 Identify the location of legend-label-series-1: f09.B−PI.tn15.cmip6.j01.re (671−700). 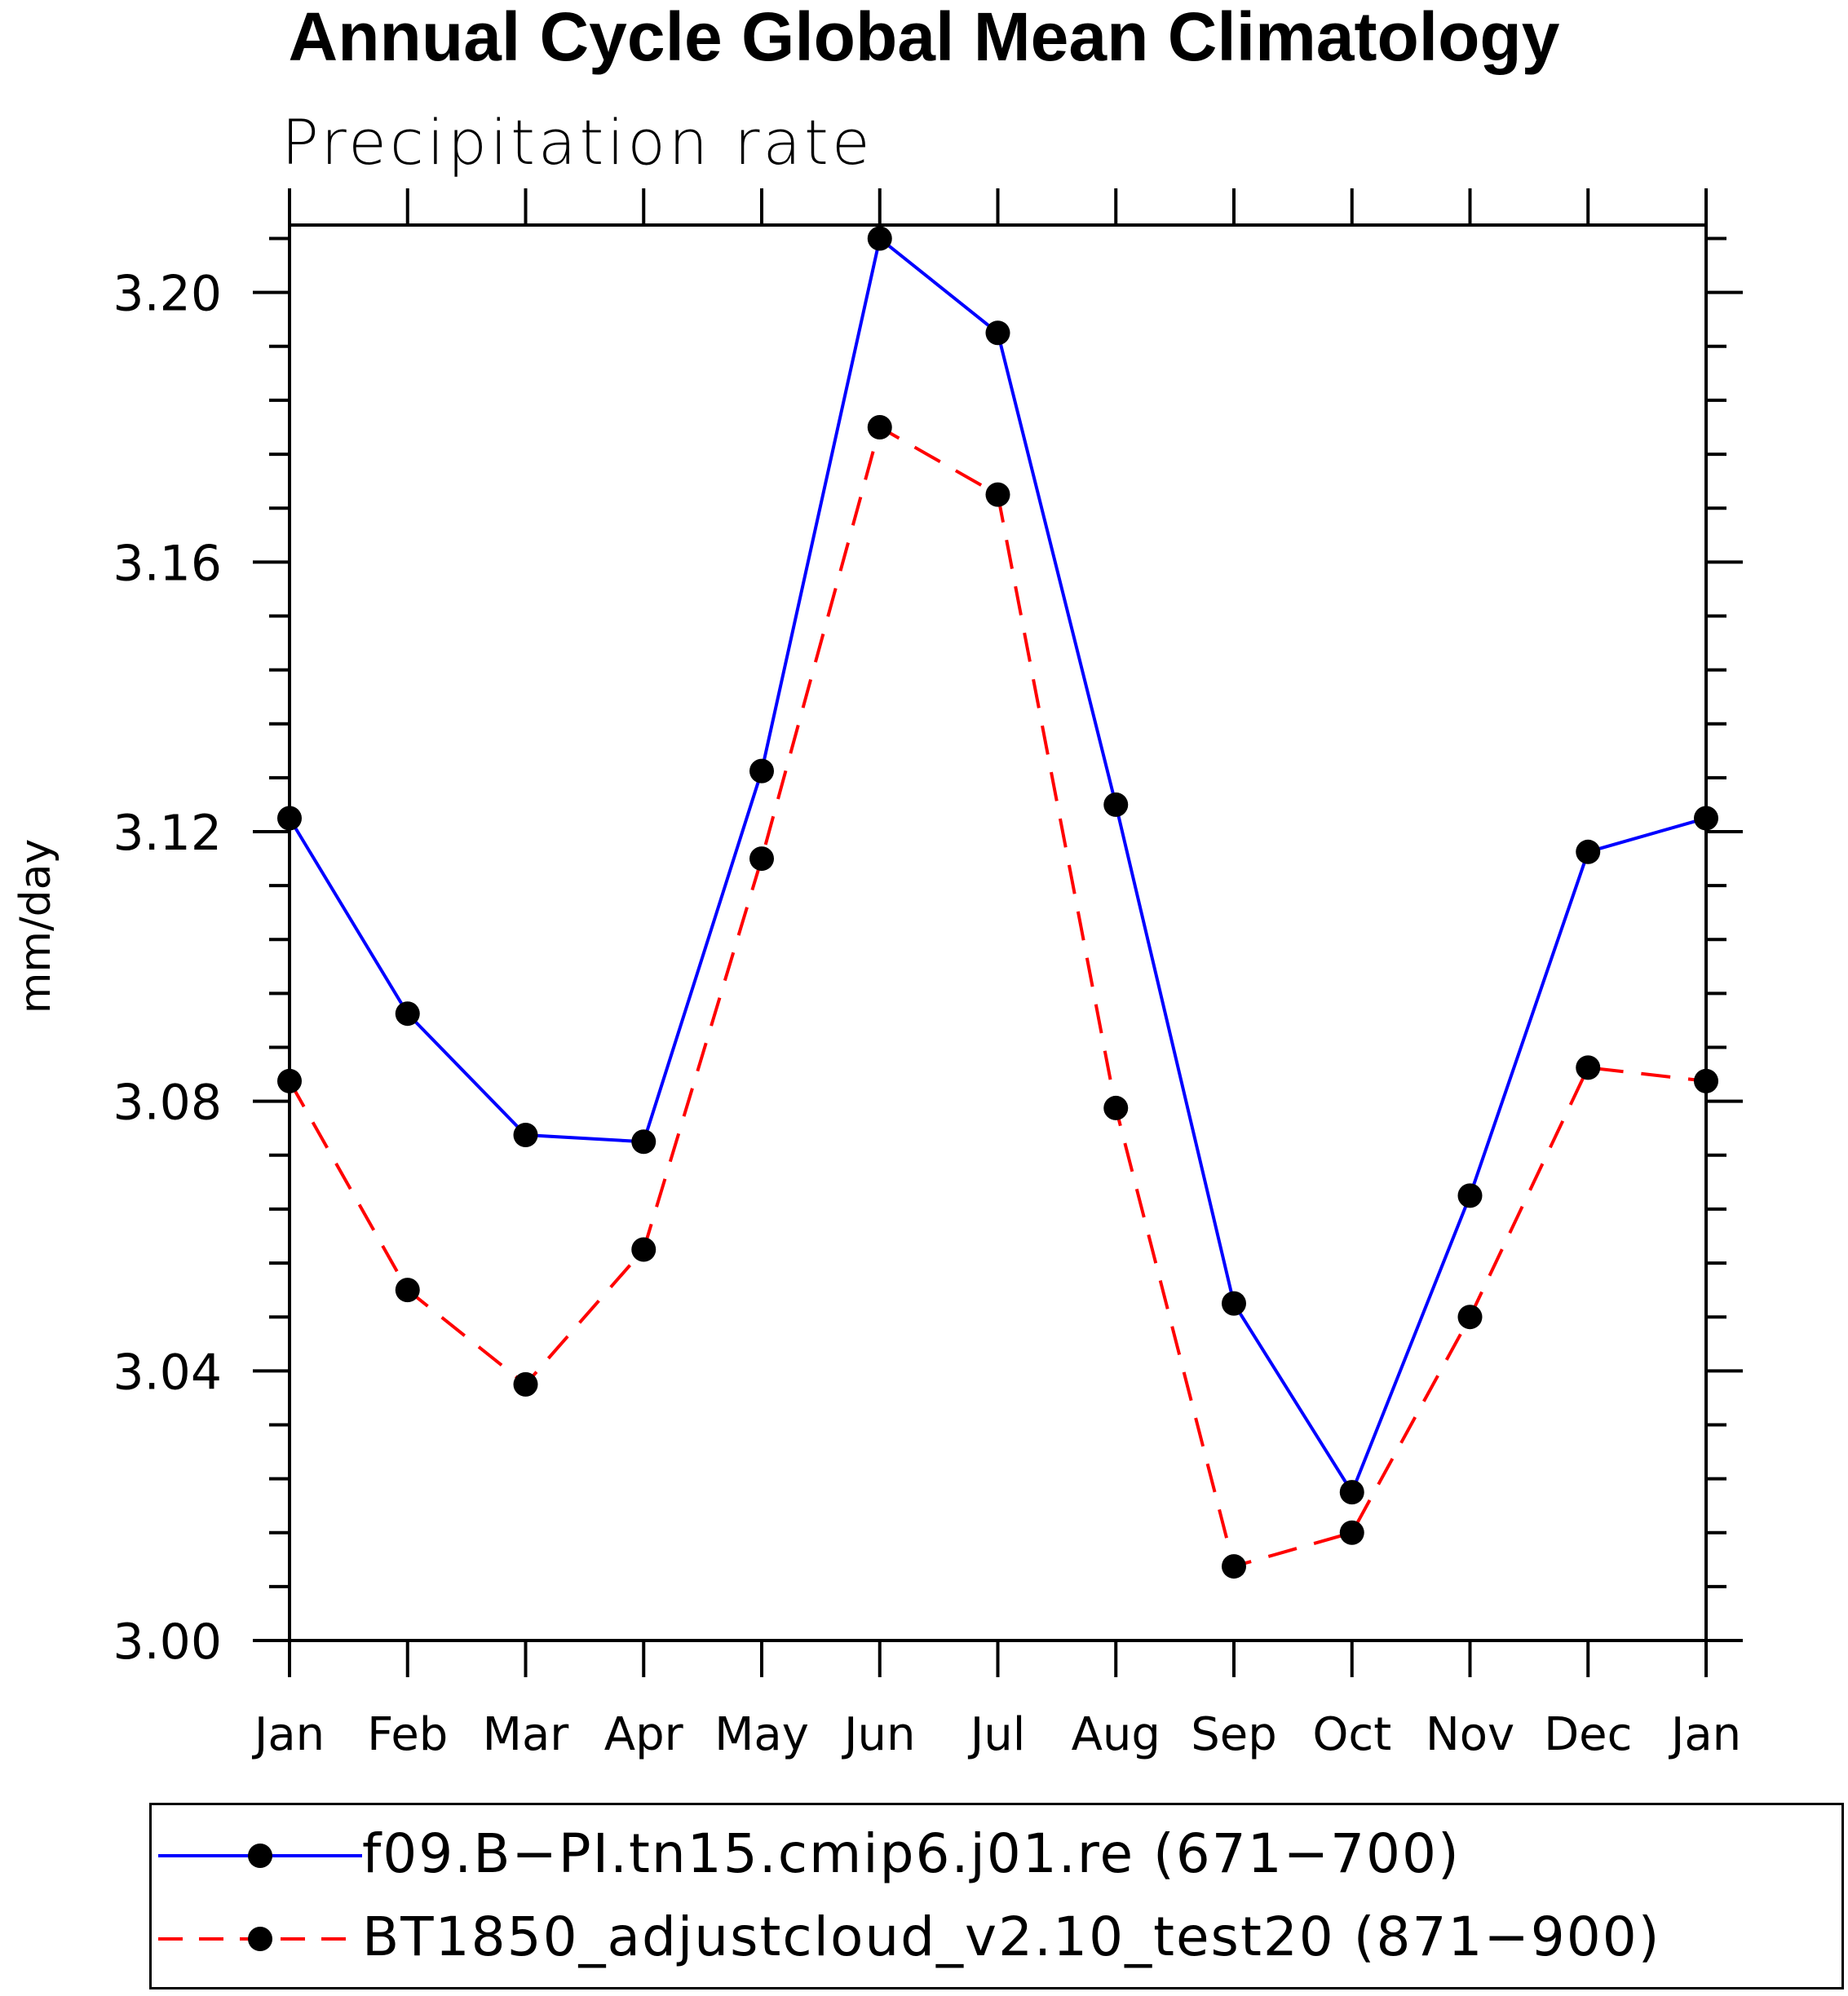
(911, 1853).